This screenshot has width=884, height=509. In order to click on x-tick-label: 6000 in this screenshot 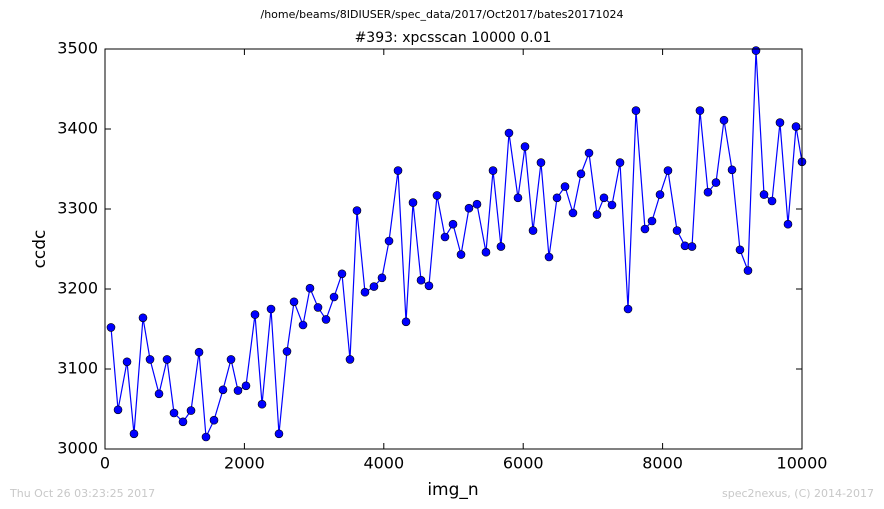, I will do `click(523, 463)`.